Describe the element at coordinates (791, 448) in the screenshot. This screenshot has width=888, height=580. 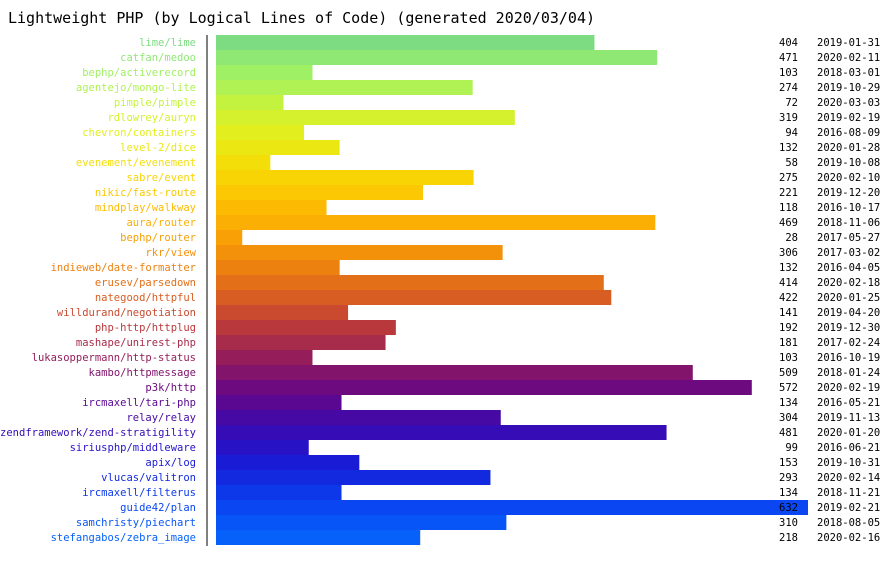
I see `value-label: 99` at that location.